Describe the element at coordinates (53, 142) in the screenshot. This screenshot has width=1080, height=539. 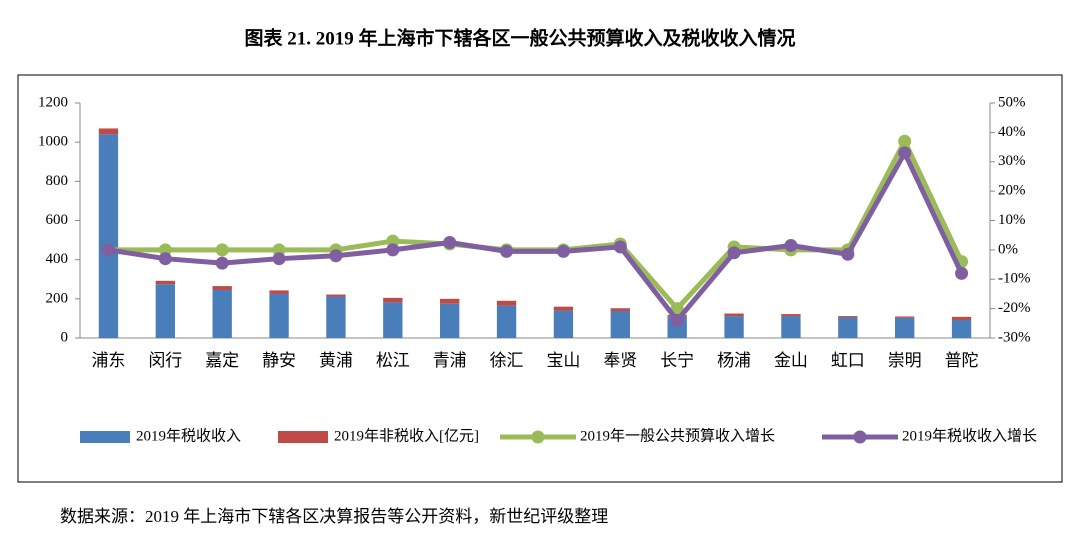
I see `y-tick-label: 1000` at that location.